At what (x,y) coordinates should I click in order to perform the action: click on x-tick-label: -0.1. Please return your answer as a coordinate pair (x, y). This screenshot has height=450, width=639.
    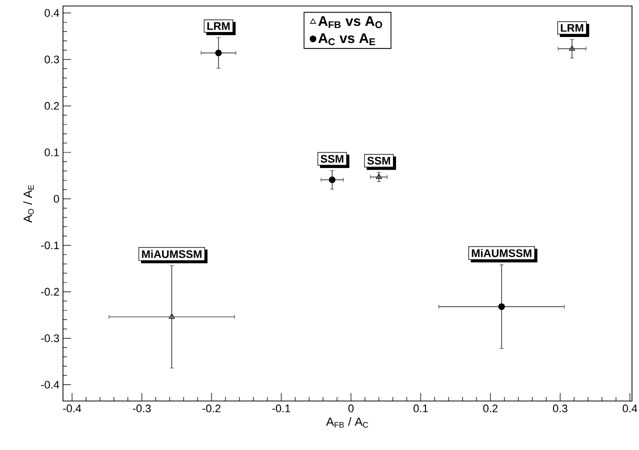
    Looking at the image, I should click on (281, 408).